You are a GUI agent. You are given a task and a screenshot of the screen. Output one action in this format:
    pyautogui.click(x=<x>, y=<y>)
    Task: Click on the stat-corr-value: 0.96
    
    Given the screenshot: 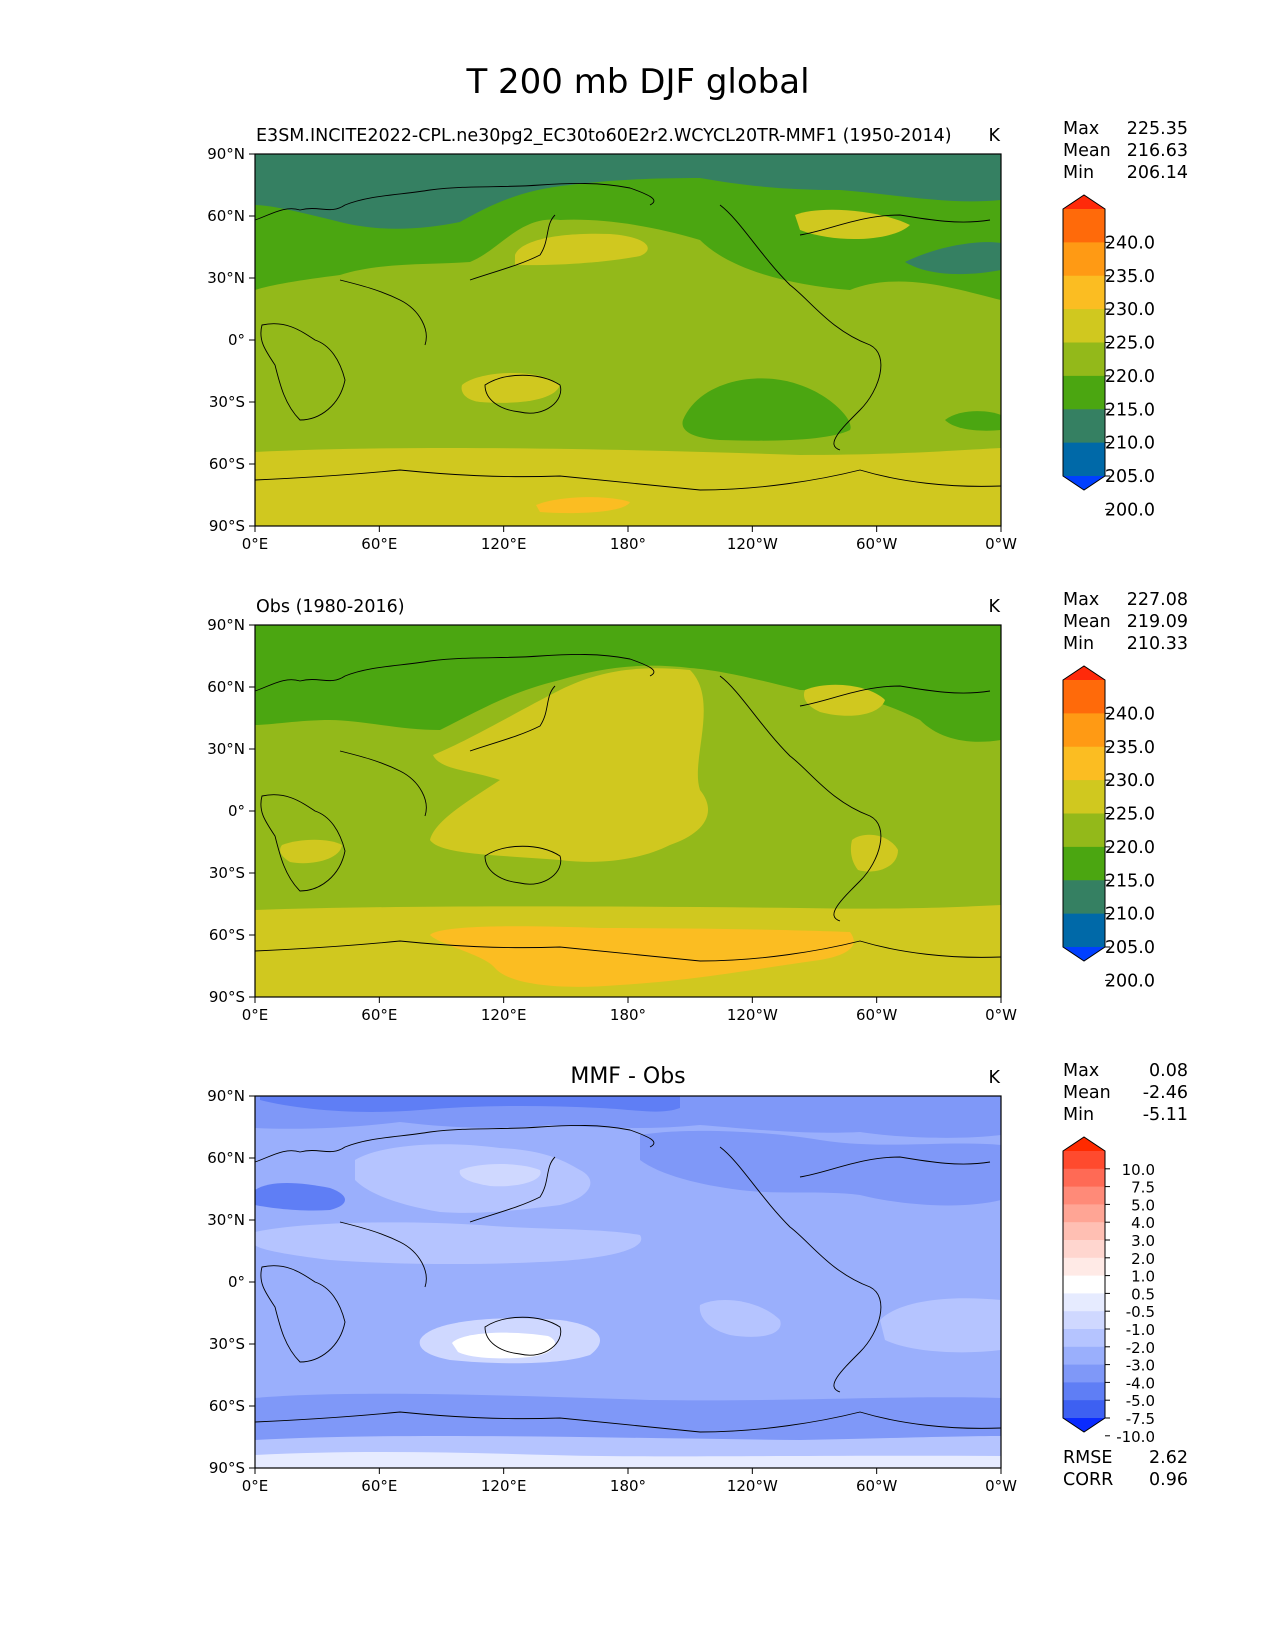 What is the action you would take?
    pyautogui.click(x=1168, y=1480)
    